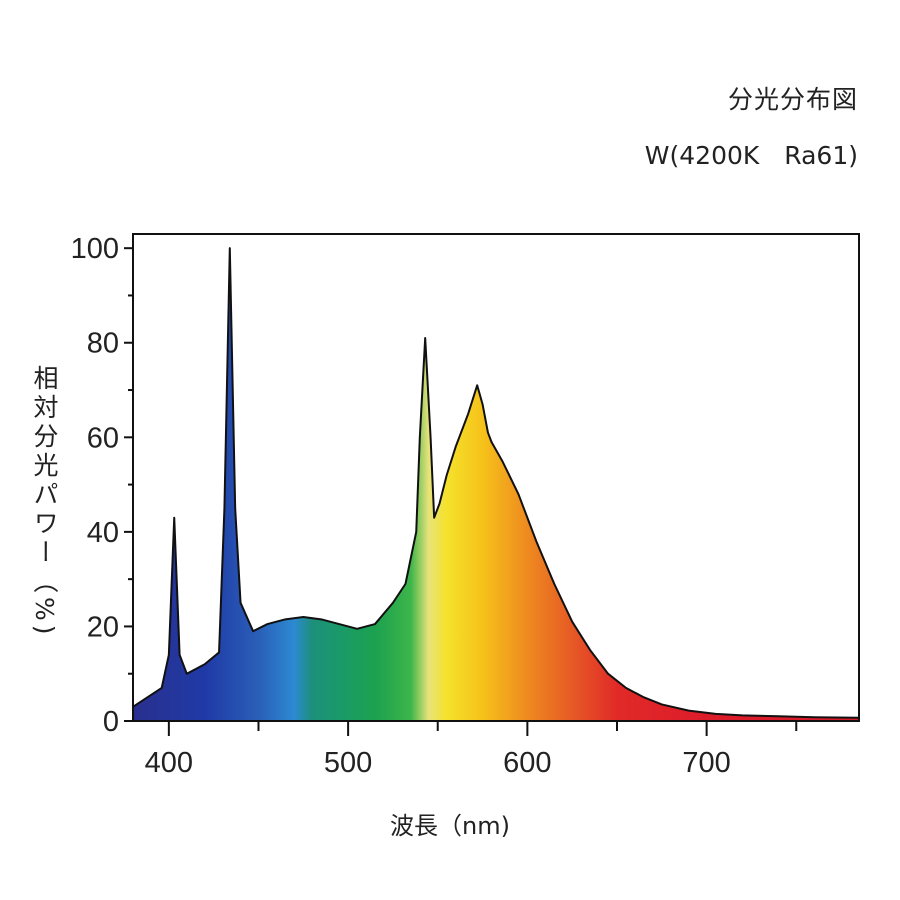 The width and height of the screenshot is (900, 900). Describe the element at coordinates (169, 763) in the screenshot. I see `x-tick-label: 400` at that location.